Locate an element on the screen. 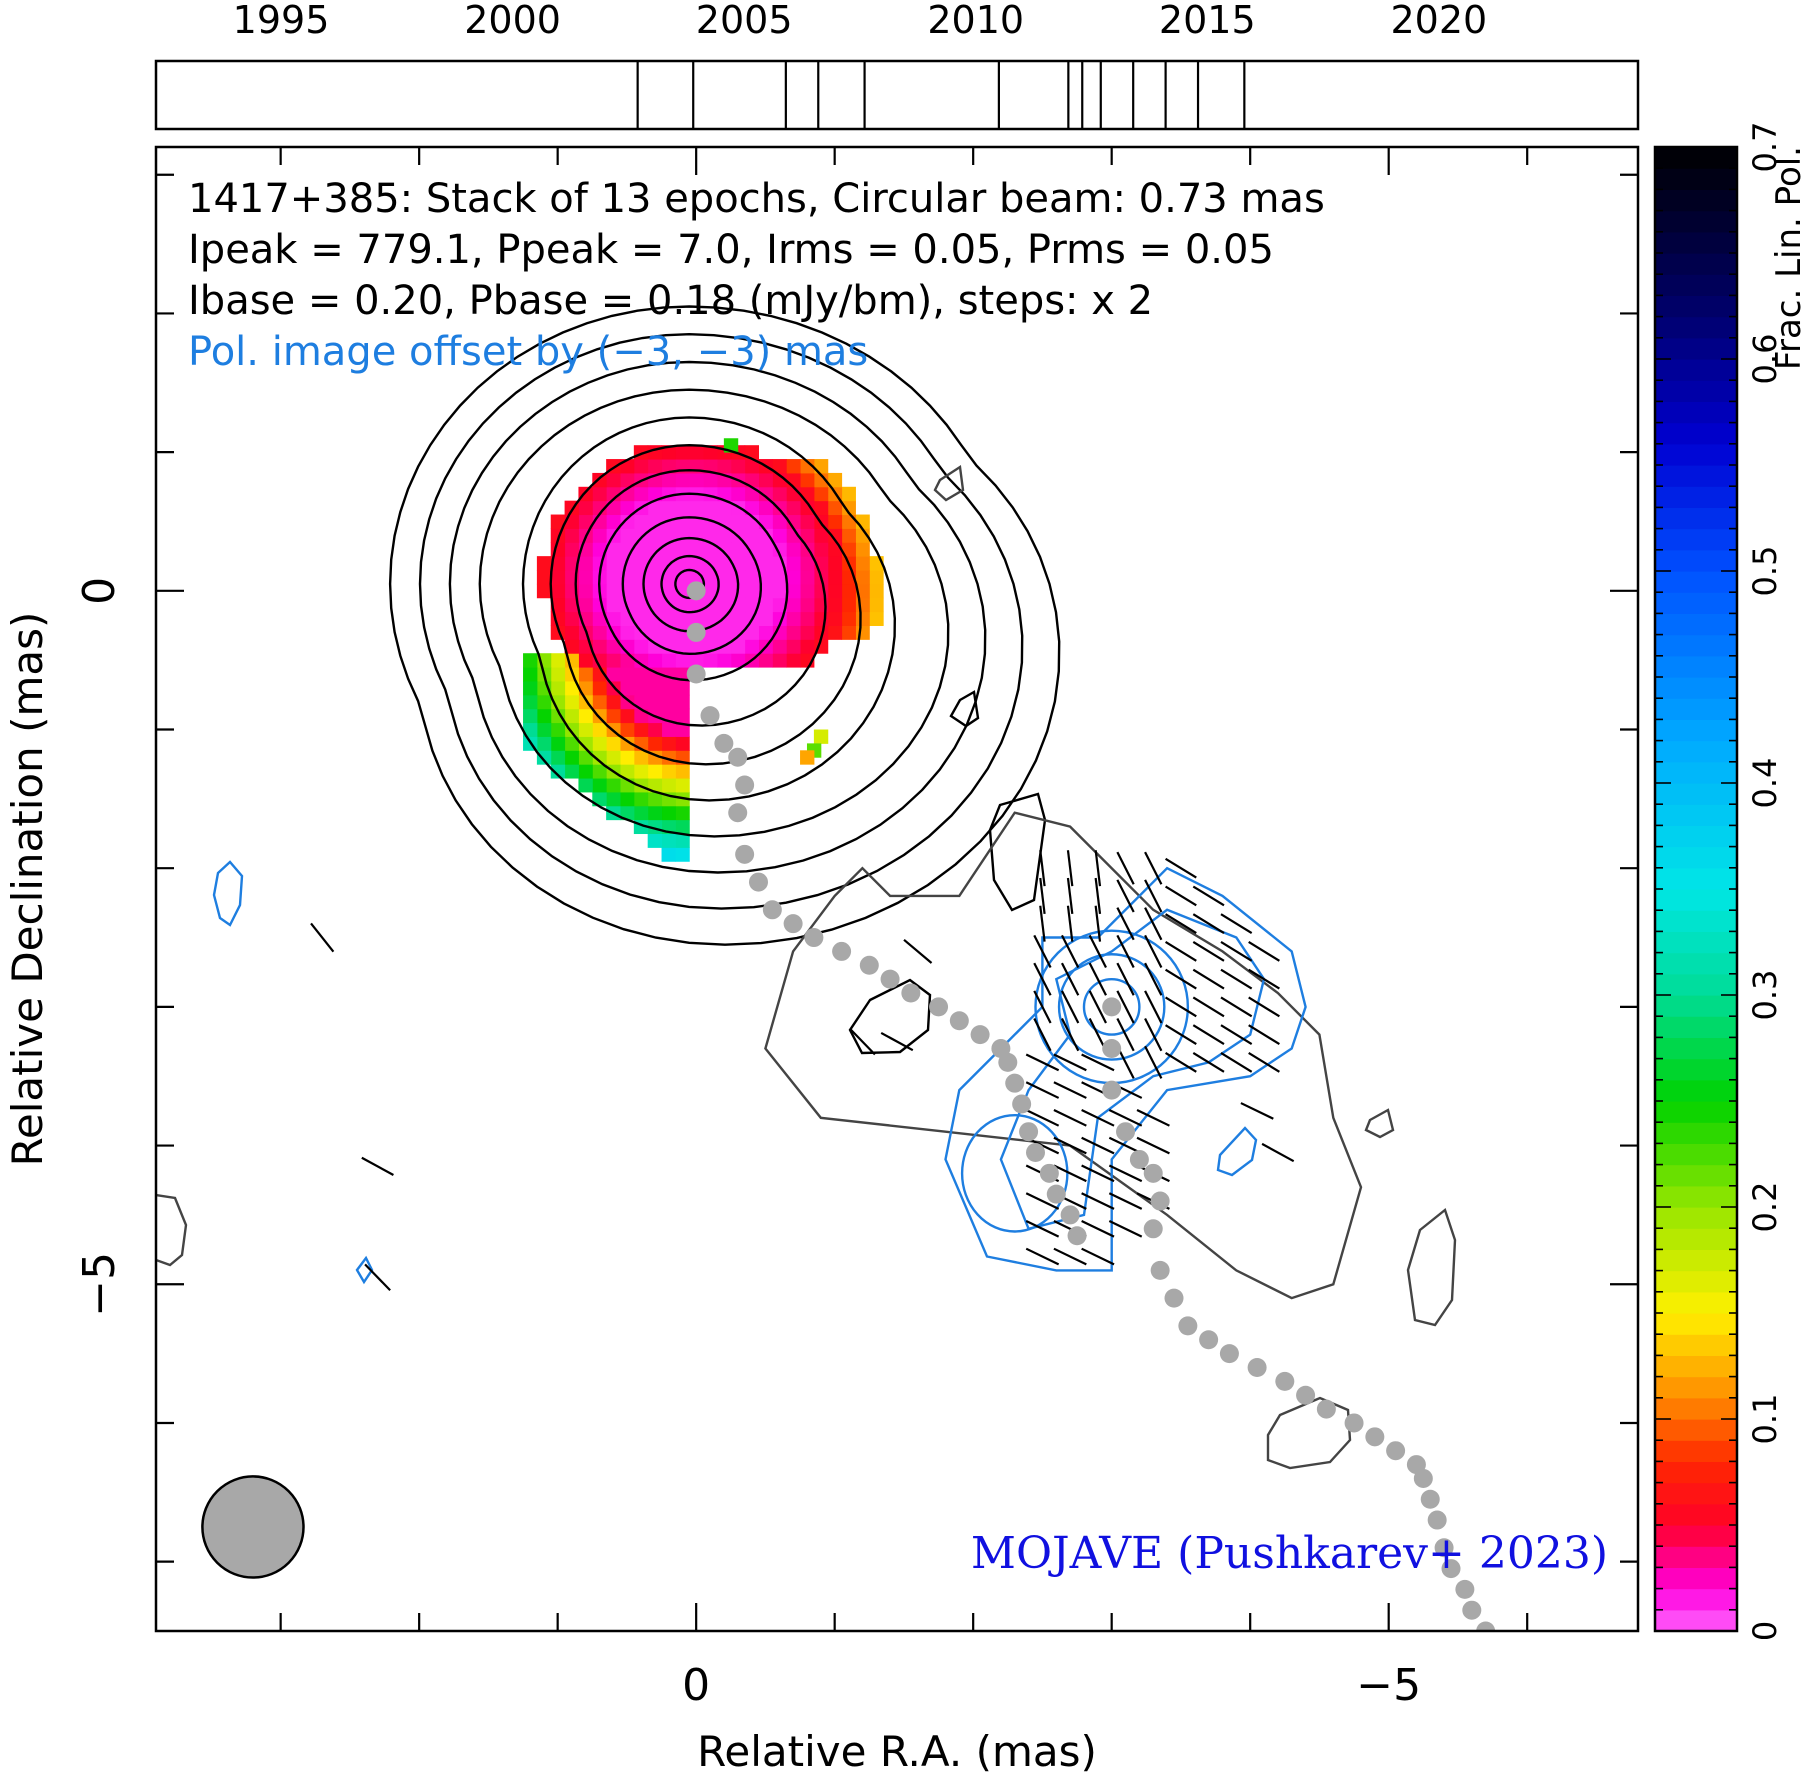 Image resolution: width=1819 pixels, height=1778 pixels. ridge-point is located at coordinates (738, 813).